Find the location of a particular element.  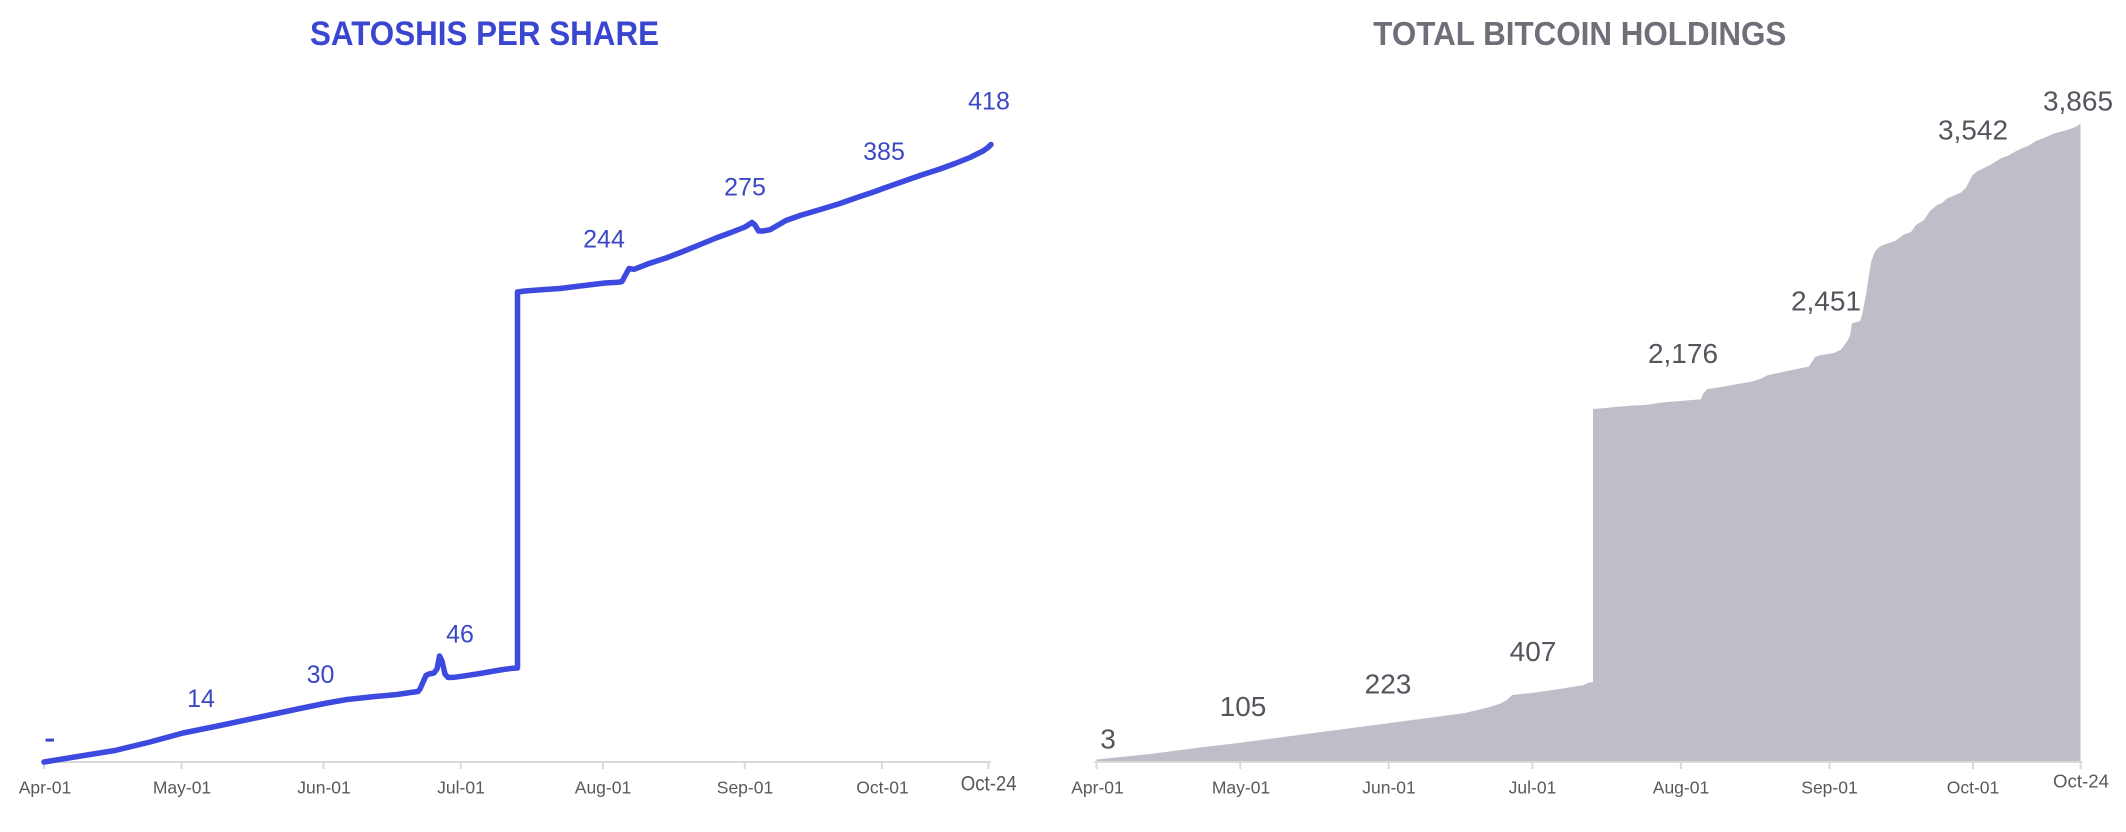

svg-text: 244 is located at coordinates (604, 240).